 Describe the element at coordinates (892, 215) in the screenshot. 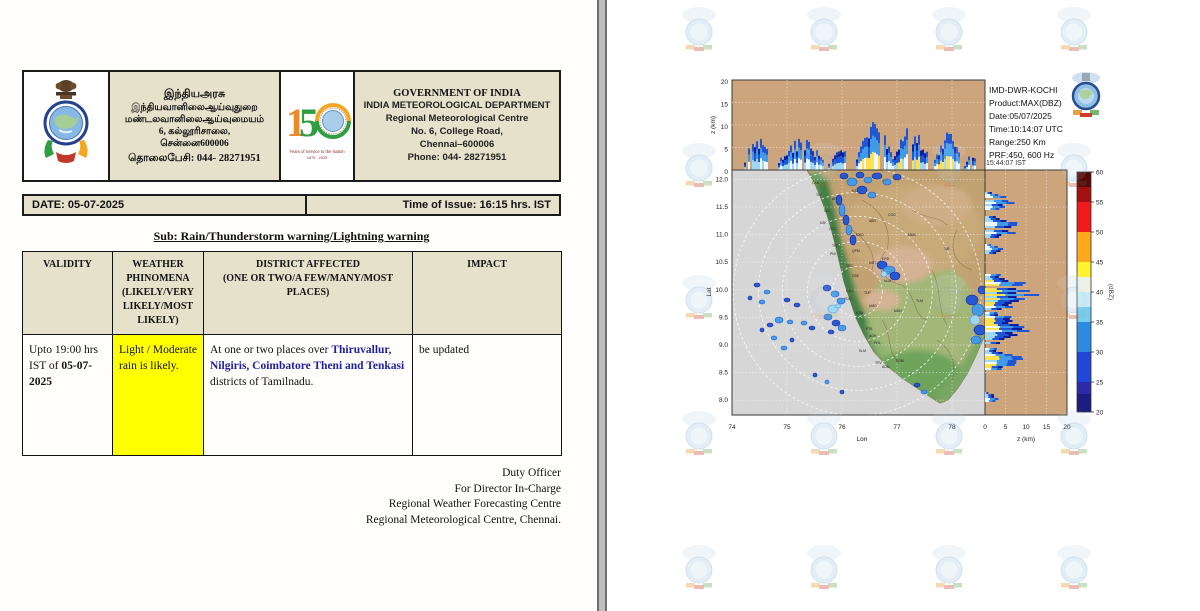

I see `svg-text: COG` at that location.